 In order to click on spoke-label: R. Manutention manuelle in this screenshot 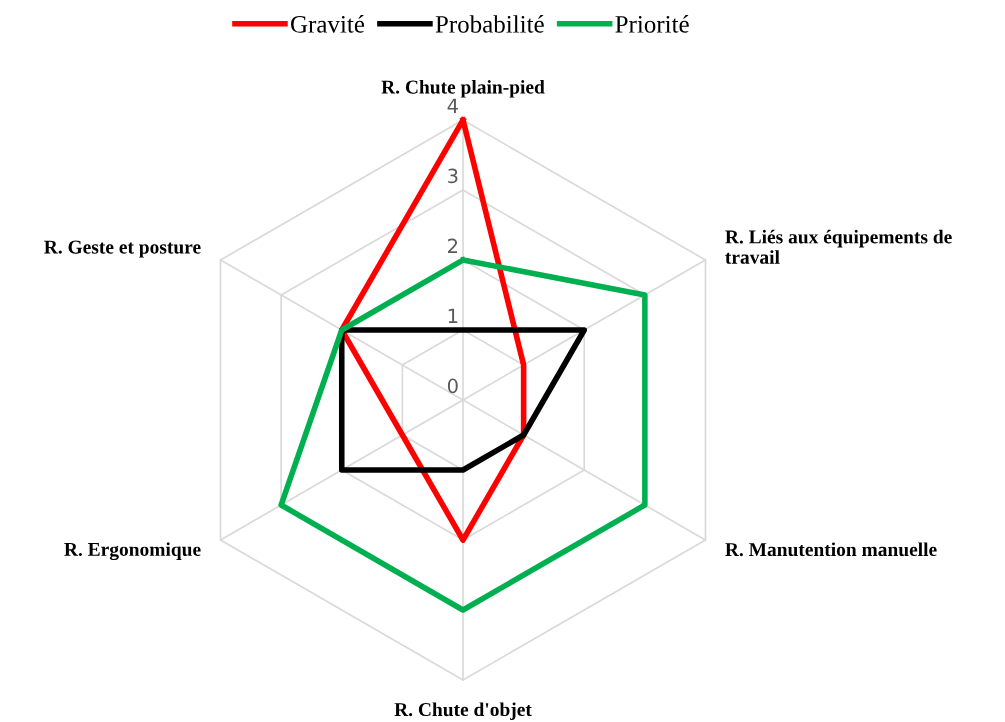, I will do `click(831, 549)`.